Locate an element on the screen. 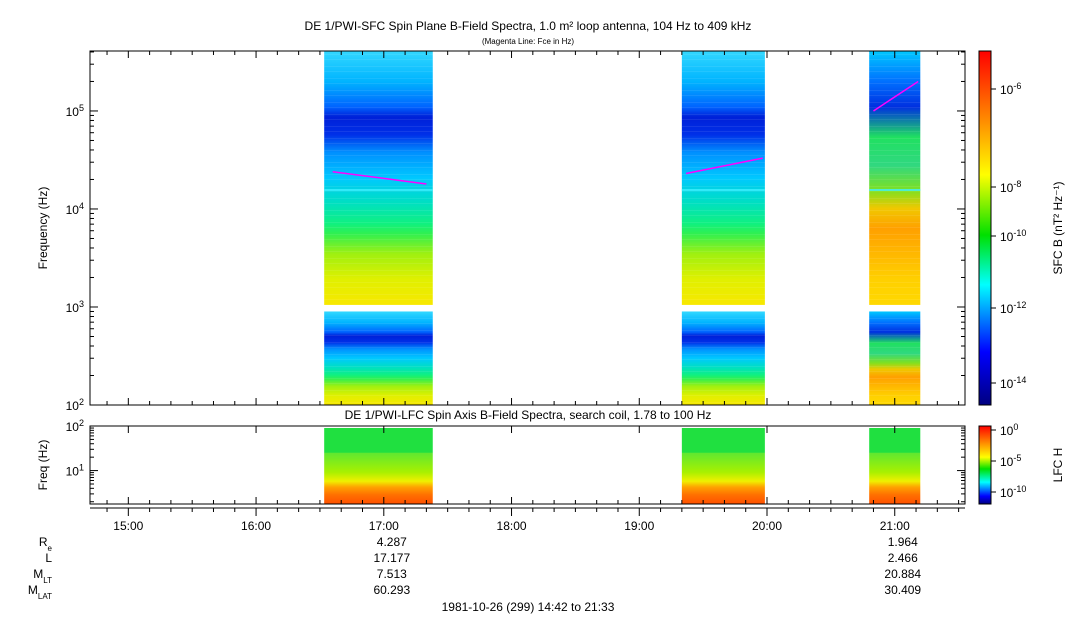 This screenshot has width=1083, height=620. ephemeris-row-label: L is located at coordinates (48, 558).